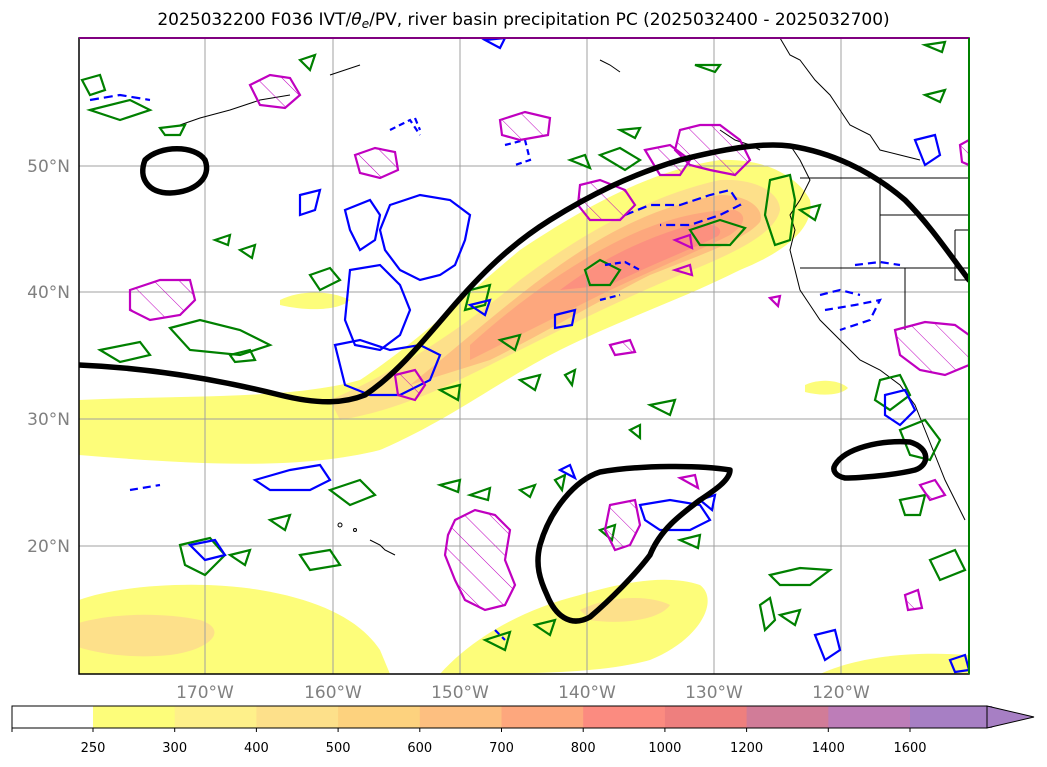 Image resolution: width=1047 pixels, height=767 pixels. Describe the element at coordinates (1010, 717) in the screenshot. I see `colorbar-extend-arrow` at that location.